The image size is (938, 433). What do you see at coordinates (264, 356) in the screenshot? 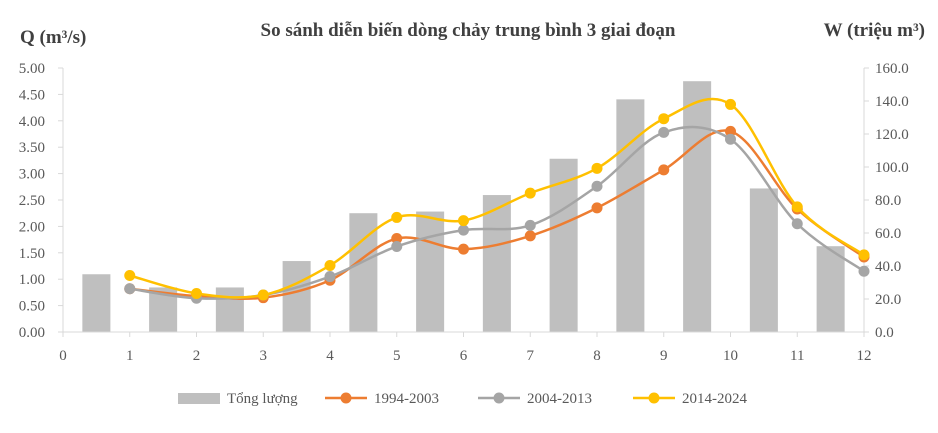
I see `x-tick-label: 3` at bounding box center [264, 356].